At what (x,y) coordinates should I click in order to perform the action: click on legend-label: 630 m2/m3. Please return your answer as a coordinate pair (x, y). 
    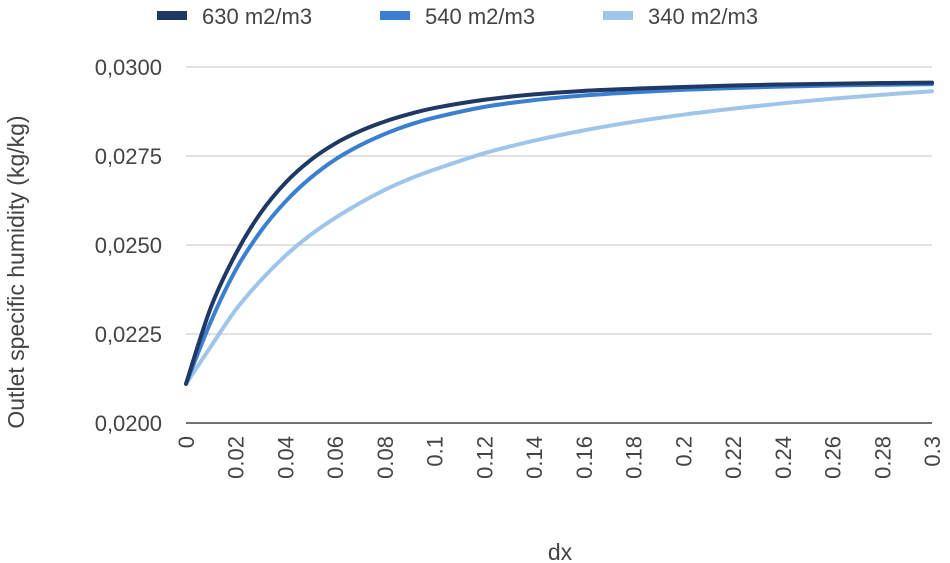
    Looking at the image, I should click on (257, 16).